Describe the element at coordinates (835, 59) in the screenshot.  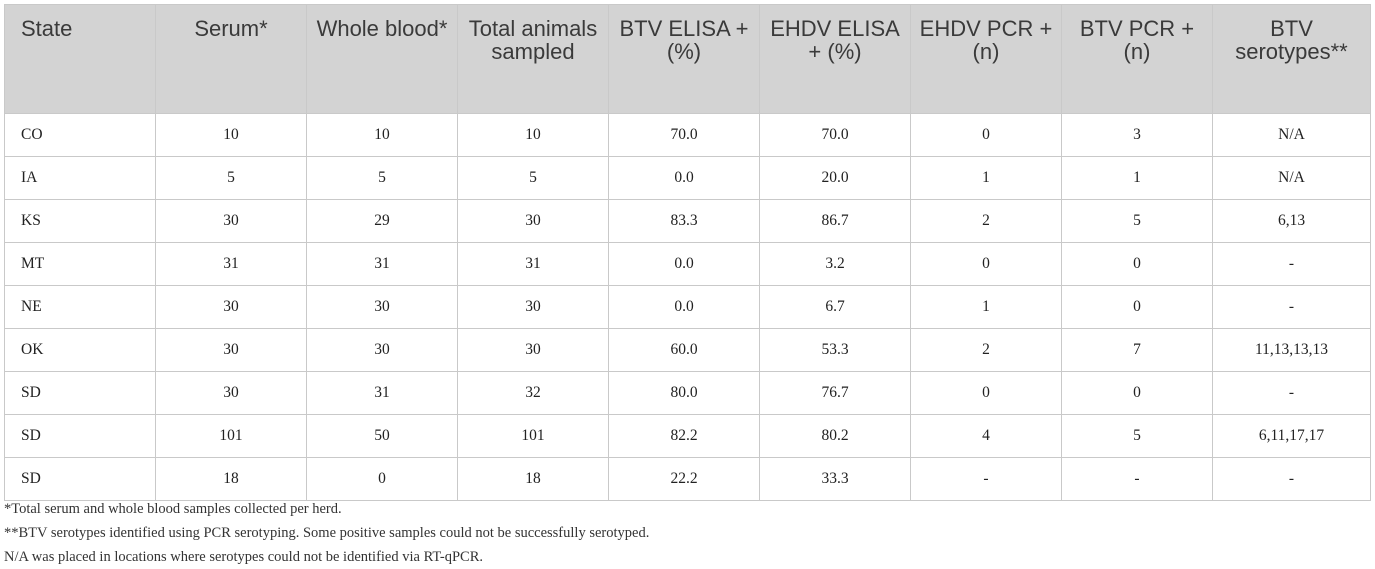
I see `header-ehdv-elisa: EHDV ELISA + (%)` at that location.